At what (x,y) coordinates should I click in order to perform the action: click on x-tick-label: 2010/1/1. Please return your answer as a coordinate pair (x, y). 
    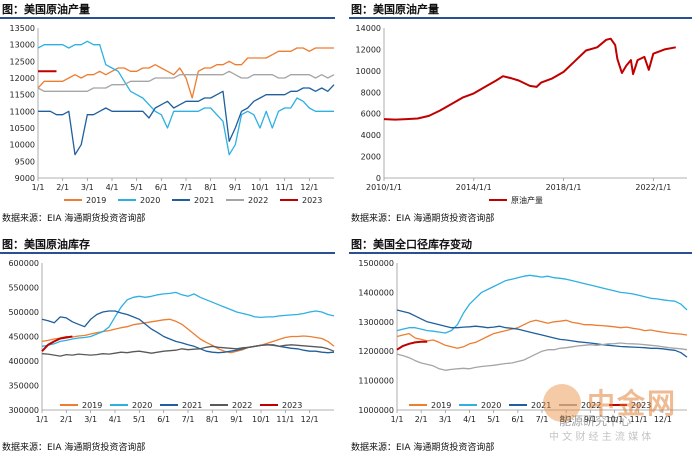
    Looking at the image, I should click on (384, 187).